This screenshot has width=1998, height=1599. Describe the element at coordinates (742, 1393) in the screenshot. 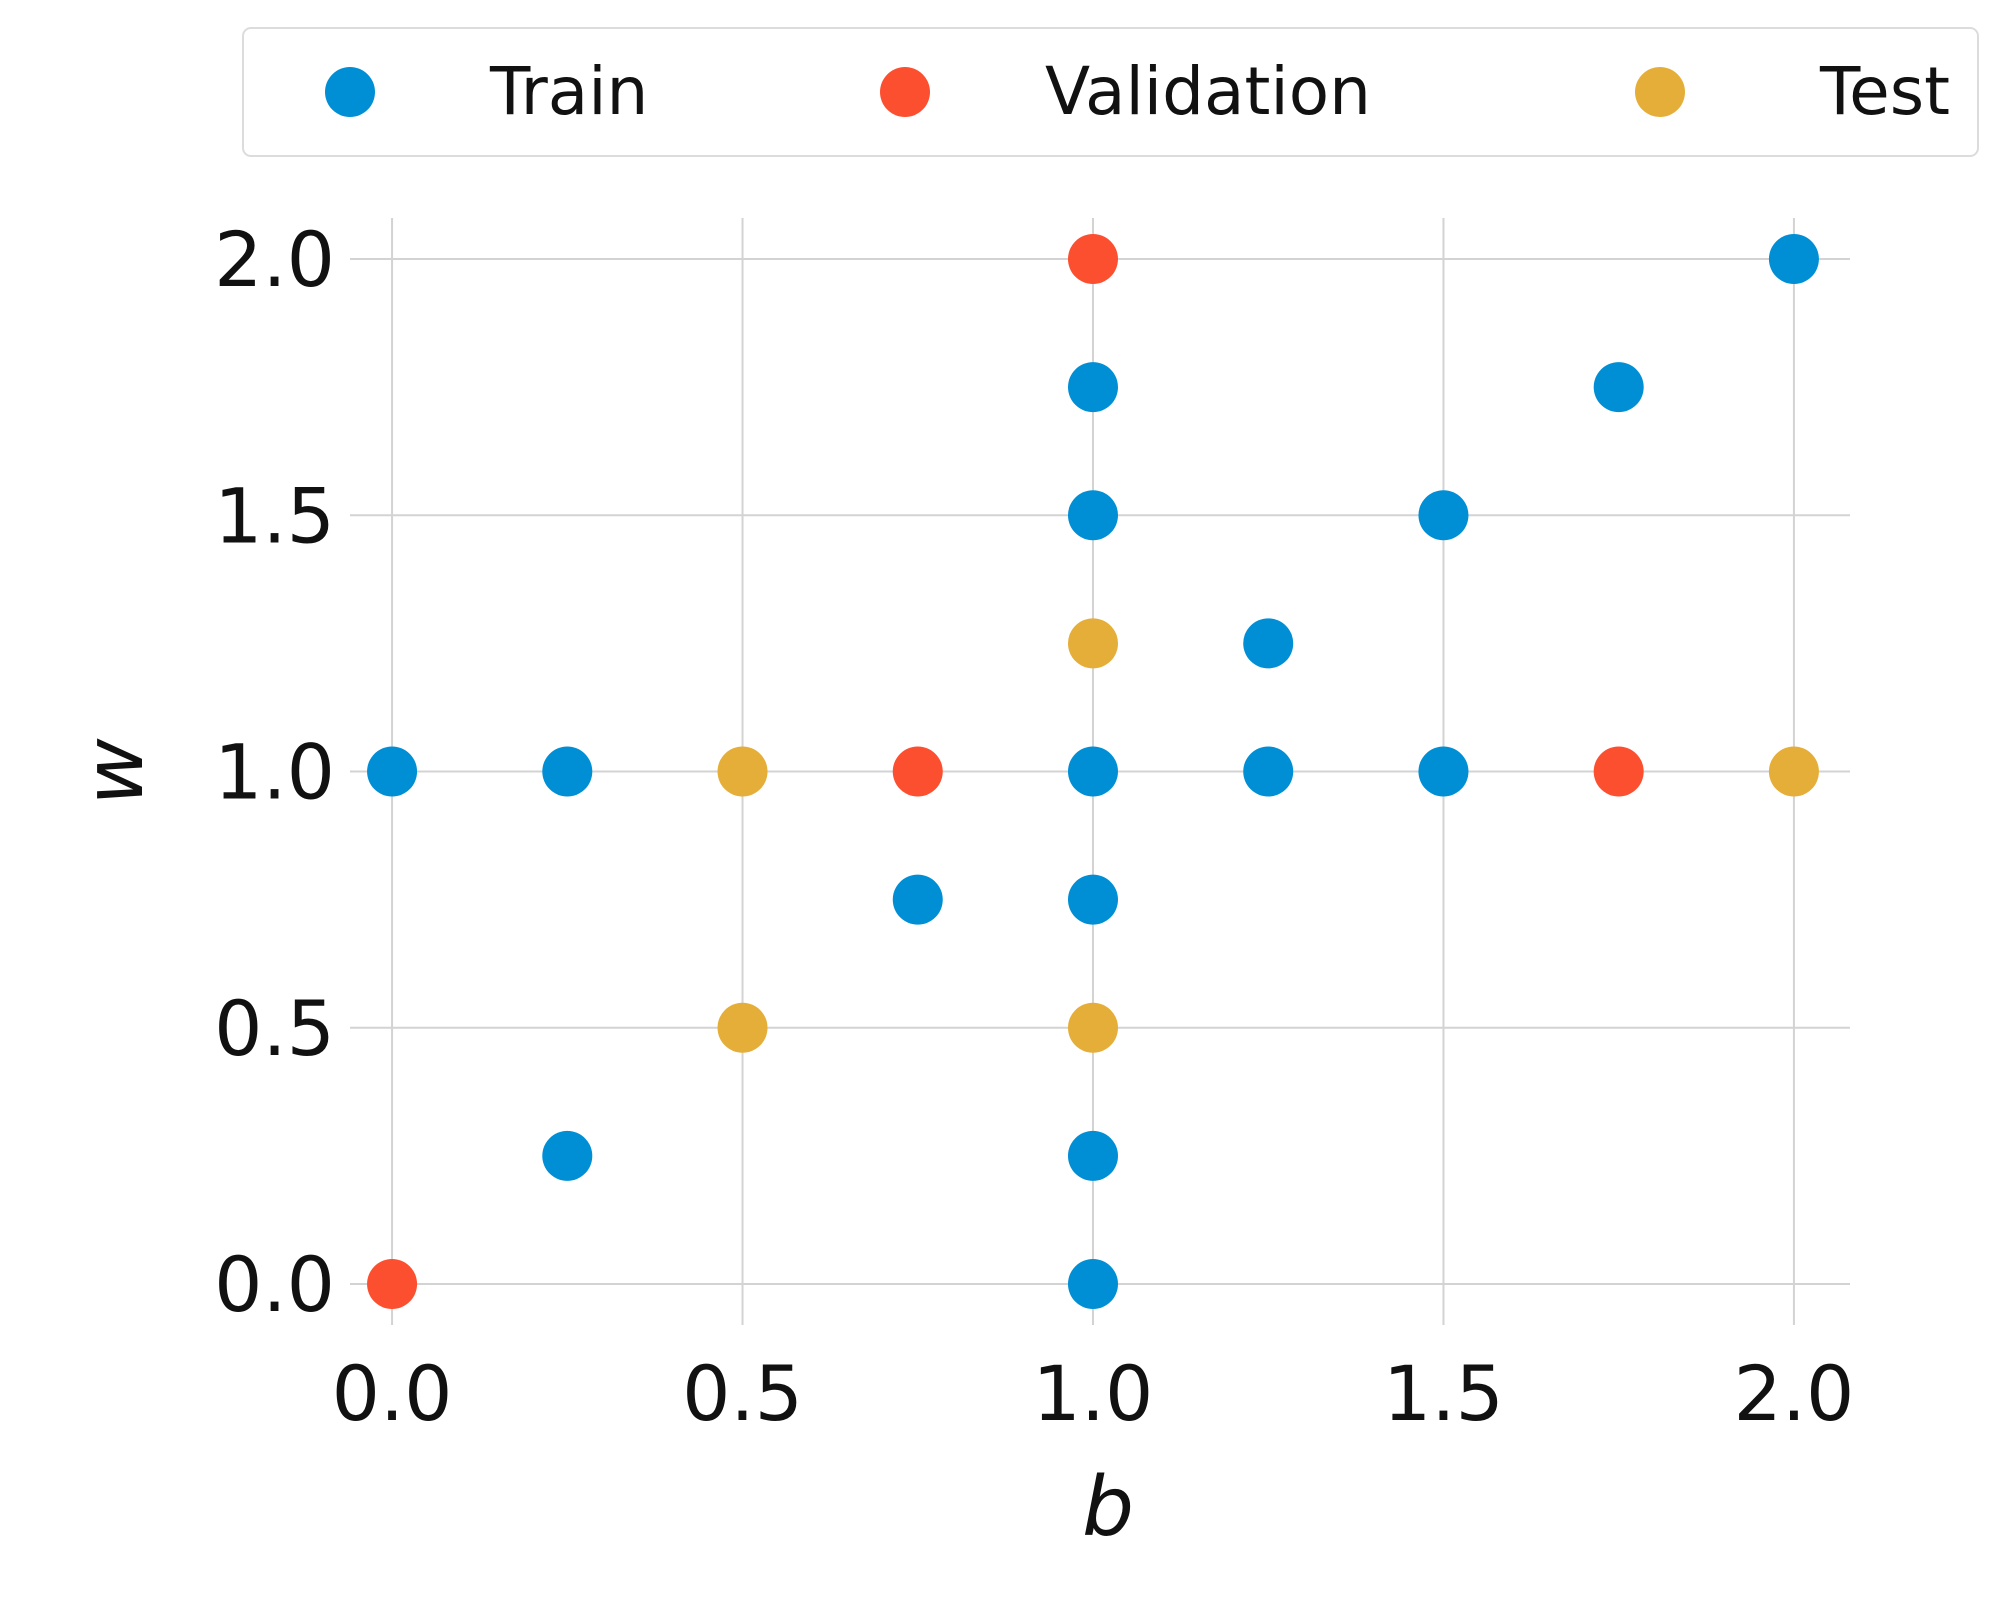

I see `x-tick-label: 0.5` at that location.